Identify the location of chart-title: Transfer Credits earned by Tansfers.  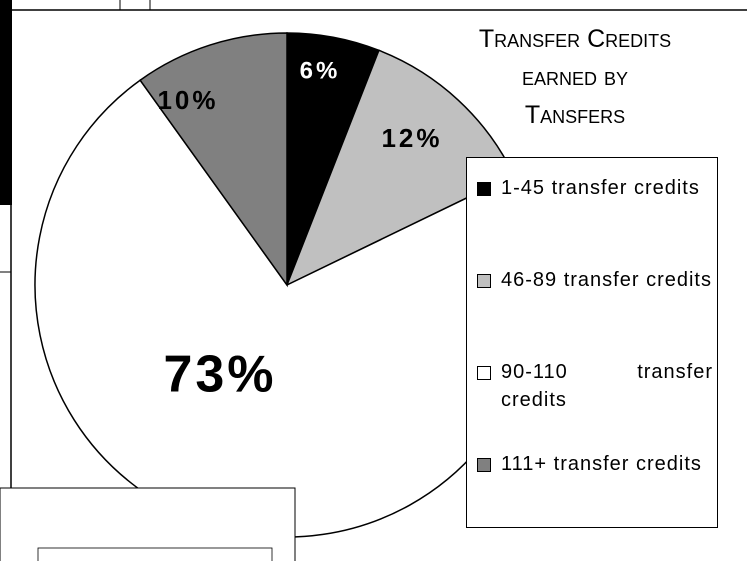
(575, 77).